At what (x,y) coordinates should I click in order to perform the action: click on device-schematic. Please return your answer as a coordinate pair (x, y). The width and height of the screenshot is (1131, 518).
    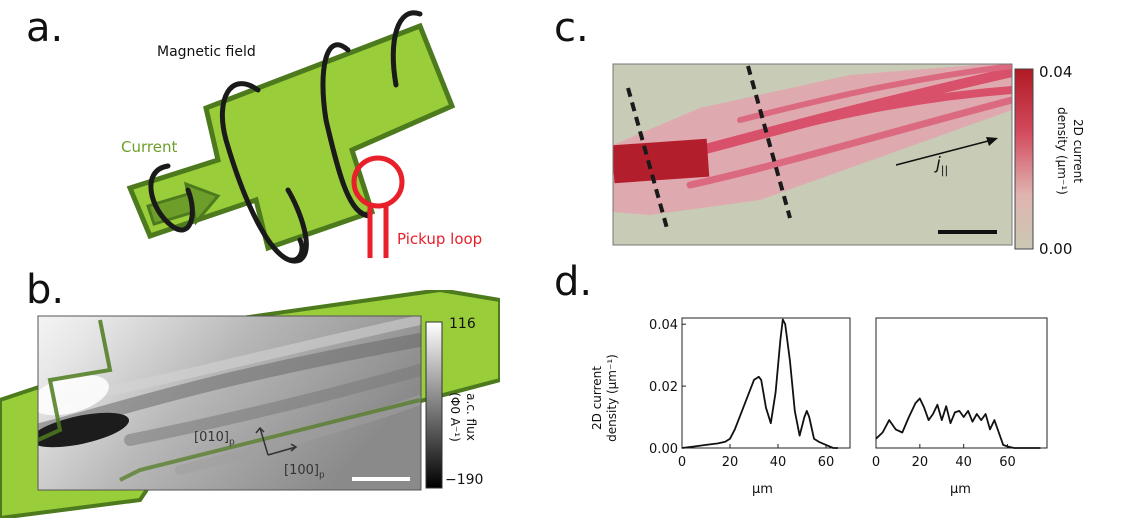
    Looking at the image, I should click on (291, 137).